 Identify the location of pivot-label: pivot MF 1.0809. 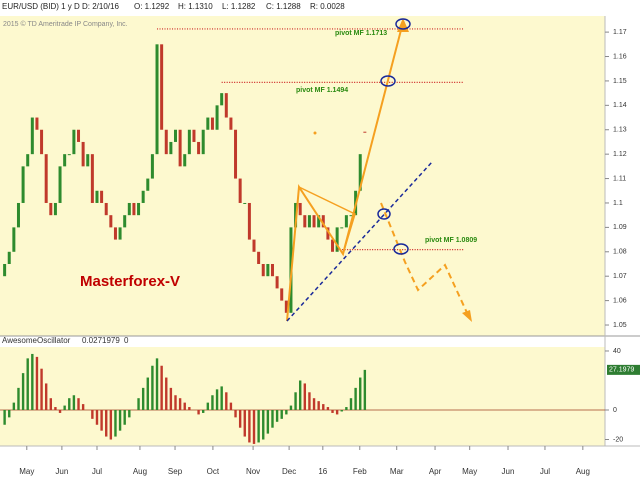
(451, 240).